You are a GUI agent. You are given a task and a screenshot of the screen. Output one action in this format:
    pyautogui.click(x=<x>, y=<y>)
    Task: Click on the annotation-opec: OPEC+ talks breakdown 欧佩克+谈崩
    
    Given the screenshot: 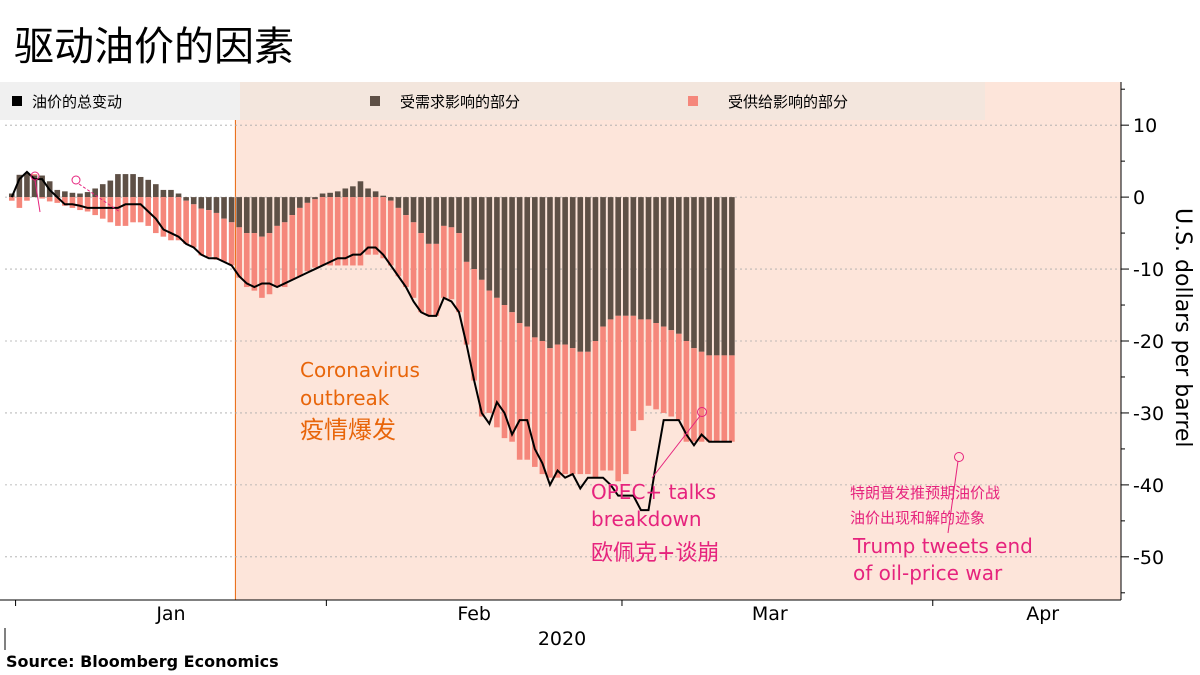 What is the action you would take?
    pyautogui.click(x=655, y=486)
    